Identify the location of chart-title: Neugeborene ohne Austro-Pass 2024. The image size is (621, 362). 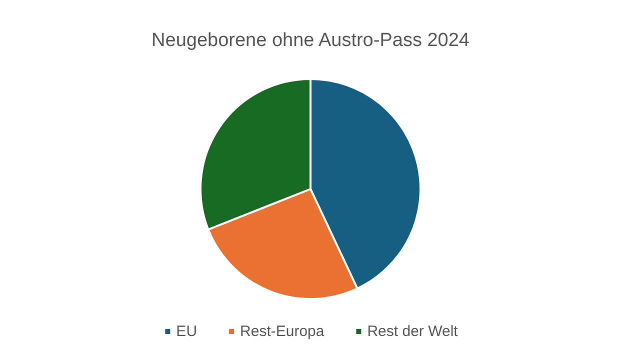
(311, 40).